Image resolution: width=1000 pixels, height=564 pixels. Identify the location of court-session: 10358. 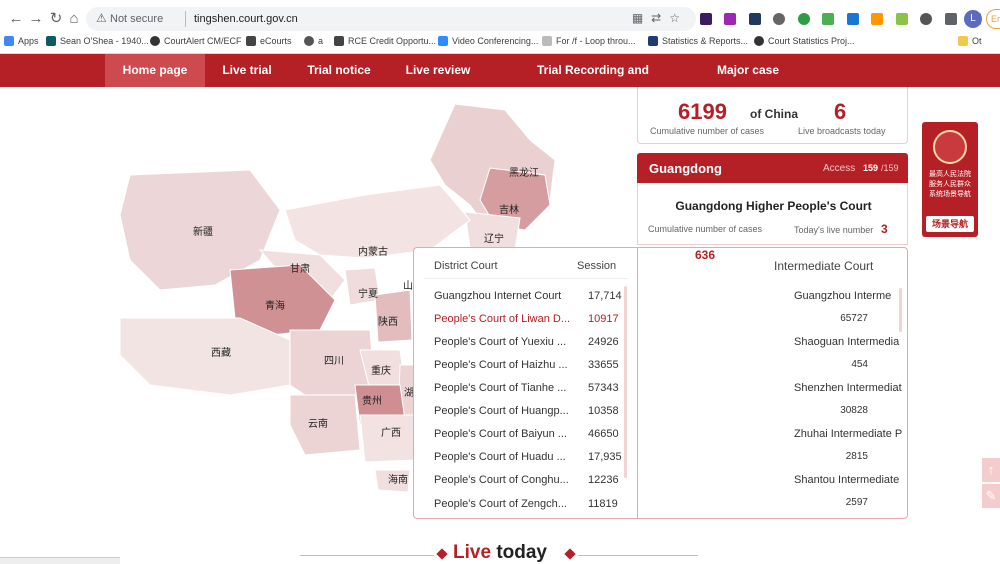
(603, 411).